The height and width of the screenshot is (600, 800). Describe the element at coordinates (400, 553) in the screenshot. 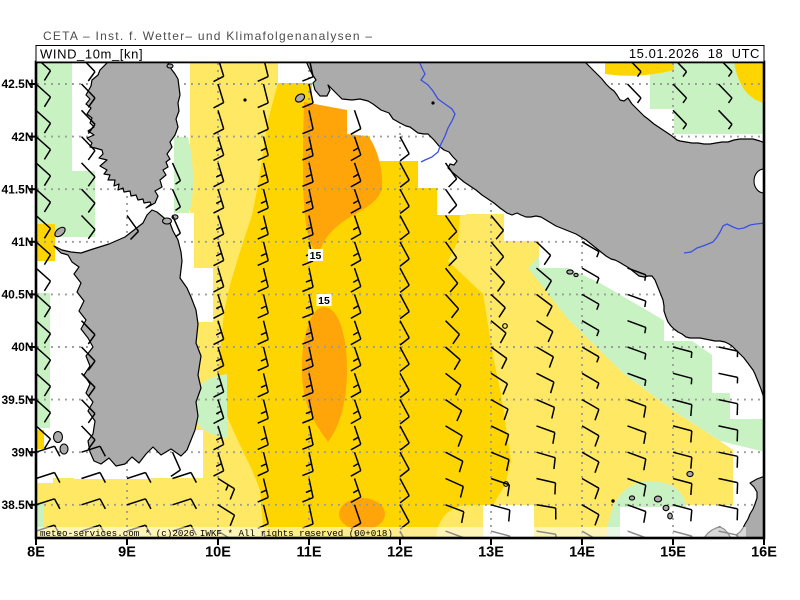

I see `svg-text: 12E` at that location.